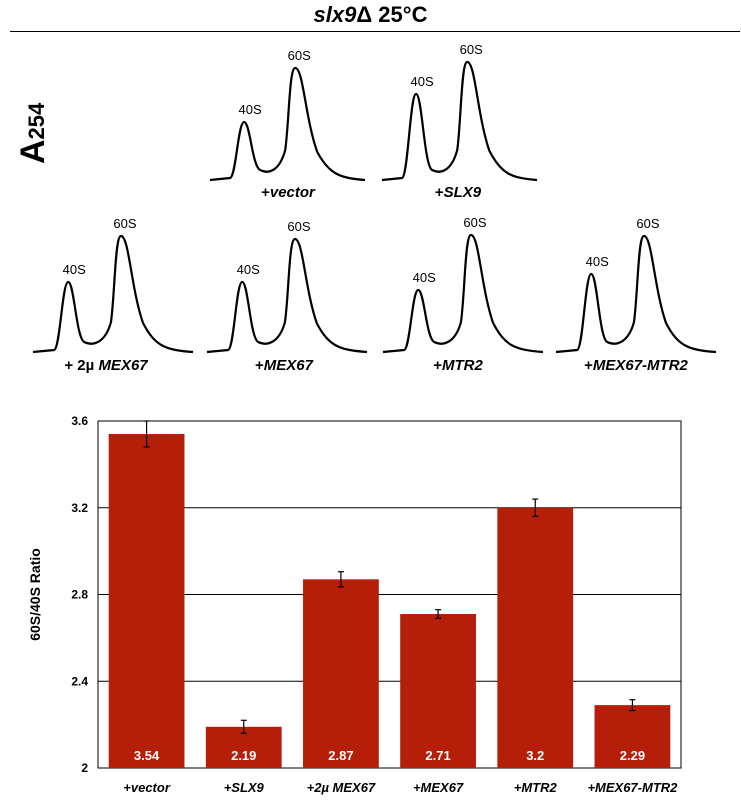 The height and width of the screenshot is (800, 741). Describe the element at coordinates (438, 787) in the screenshot. I see `x-category-label: +MEX67` at that location.